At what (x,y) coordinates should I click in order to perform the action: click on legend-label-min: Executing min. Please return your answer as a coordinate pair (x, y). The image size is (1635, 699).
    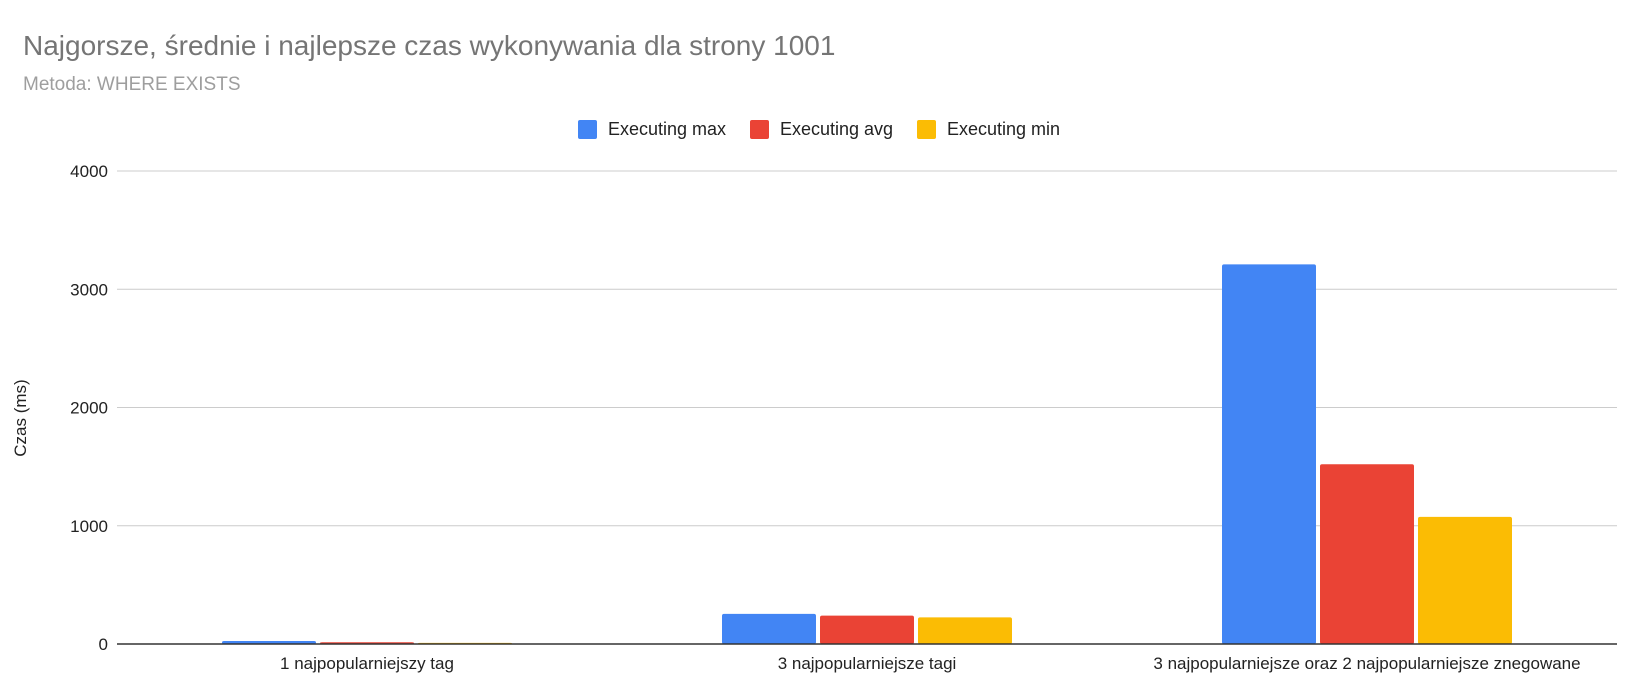
    Looking at the image, I should click on (1004, 129).